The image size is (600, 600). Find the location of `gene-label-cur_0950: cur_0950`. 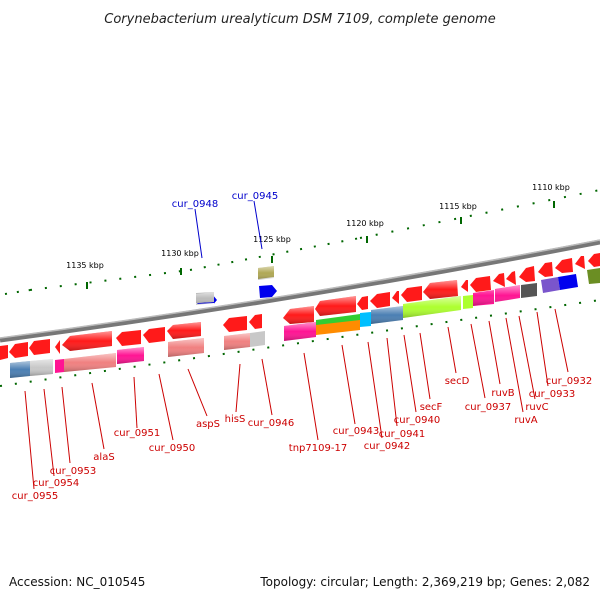

gene-label-cur_0950: cur_0950 is located at coordinates (172, 448).